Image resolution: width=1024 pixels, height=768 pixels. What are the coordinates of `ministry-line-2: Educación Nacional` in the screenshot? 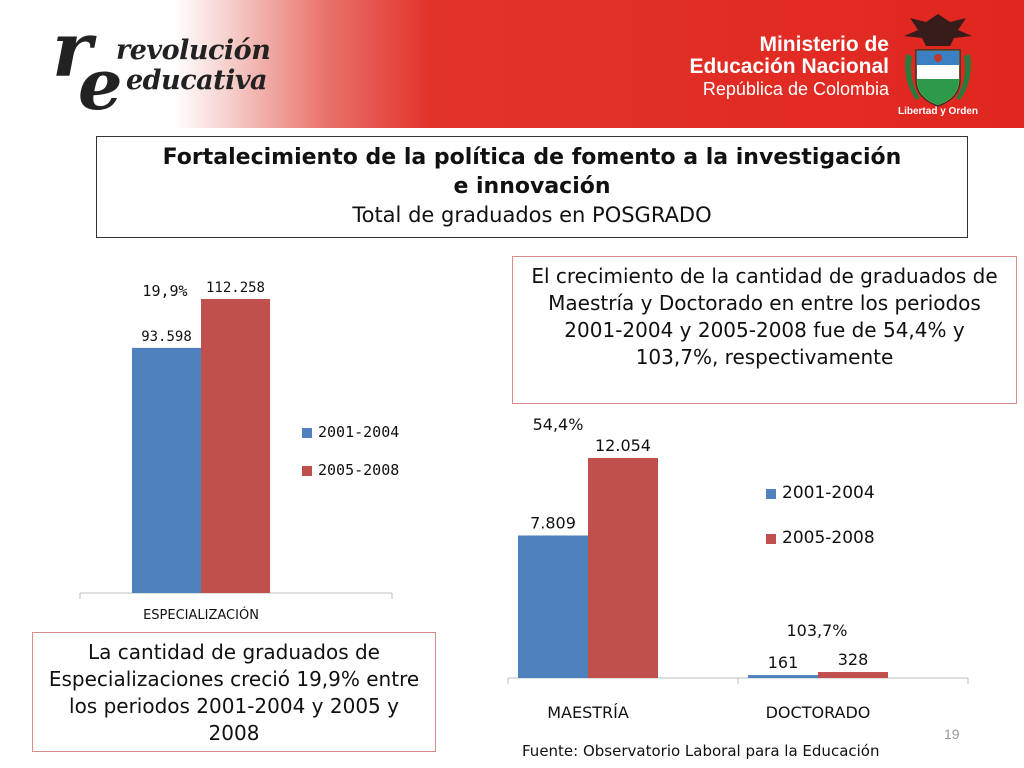 It's located at (789, 67).